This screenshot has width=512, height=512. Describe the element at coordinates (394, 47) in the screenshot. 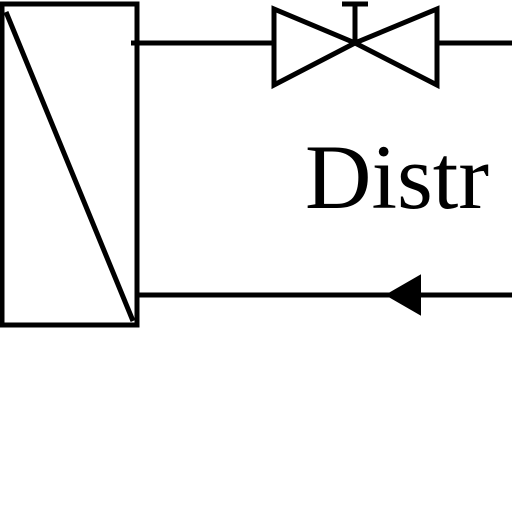

I see `valve-right-triangle` at that location.